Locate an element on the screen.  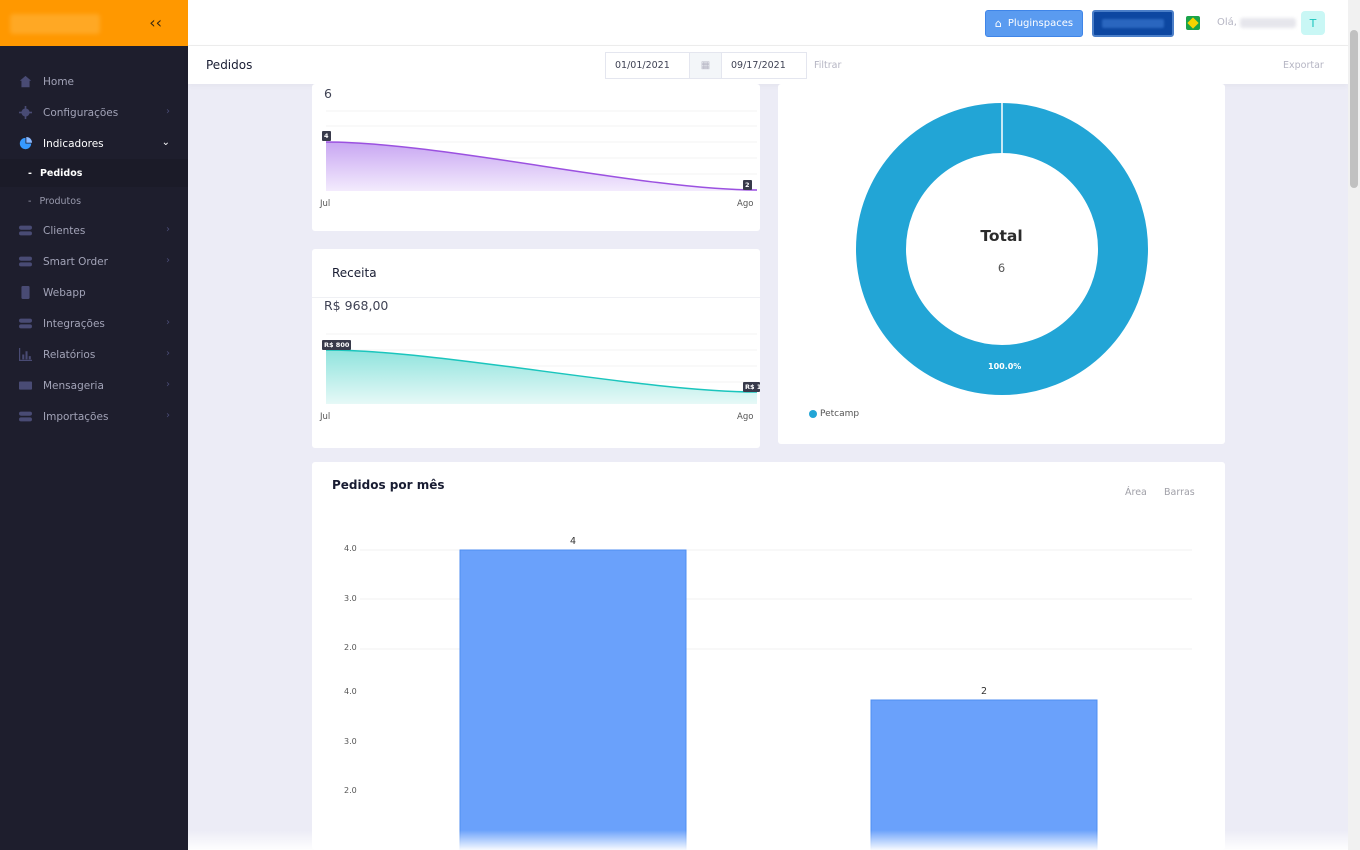
sidebar-item-label: Indicadores is located at coordinates (73, 143).